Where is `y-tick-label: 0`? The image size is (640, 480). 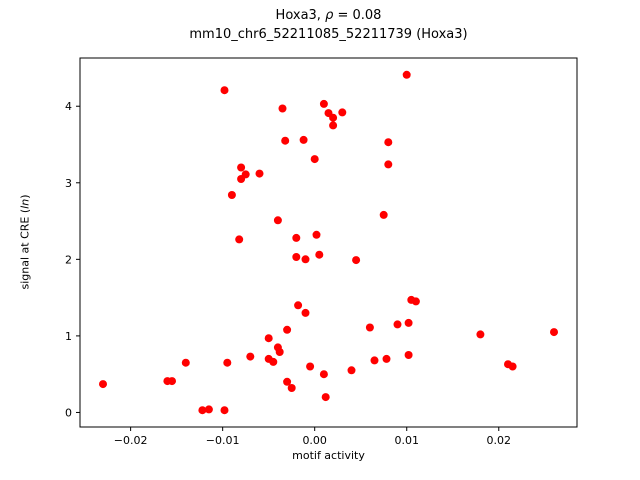
y-tick-label: 0 is located at coordinates (68, 412).